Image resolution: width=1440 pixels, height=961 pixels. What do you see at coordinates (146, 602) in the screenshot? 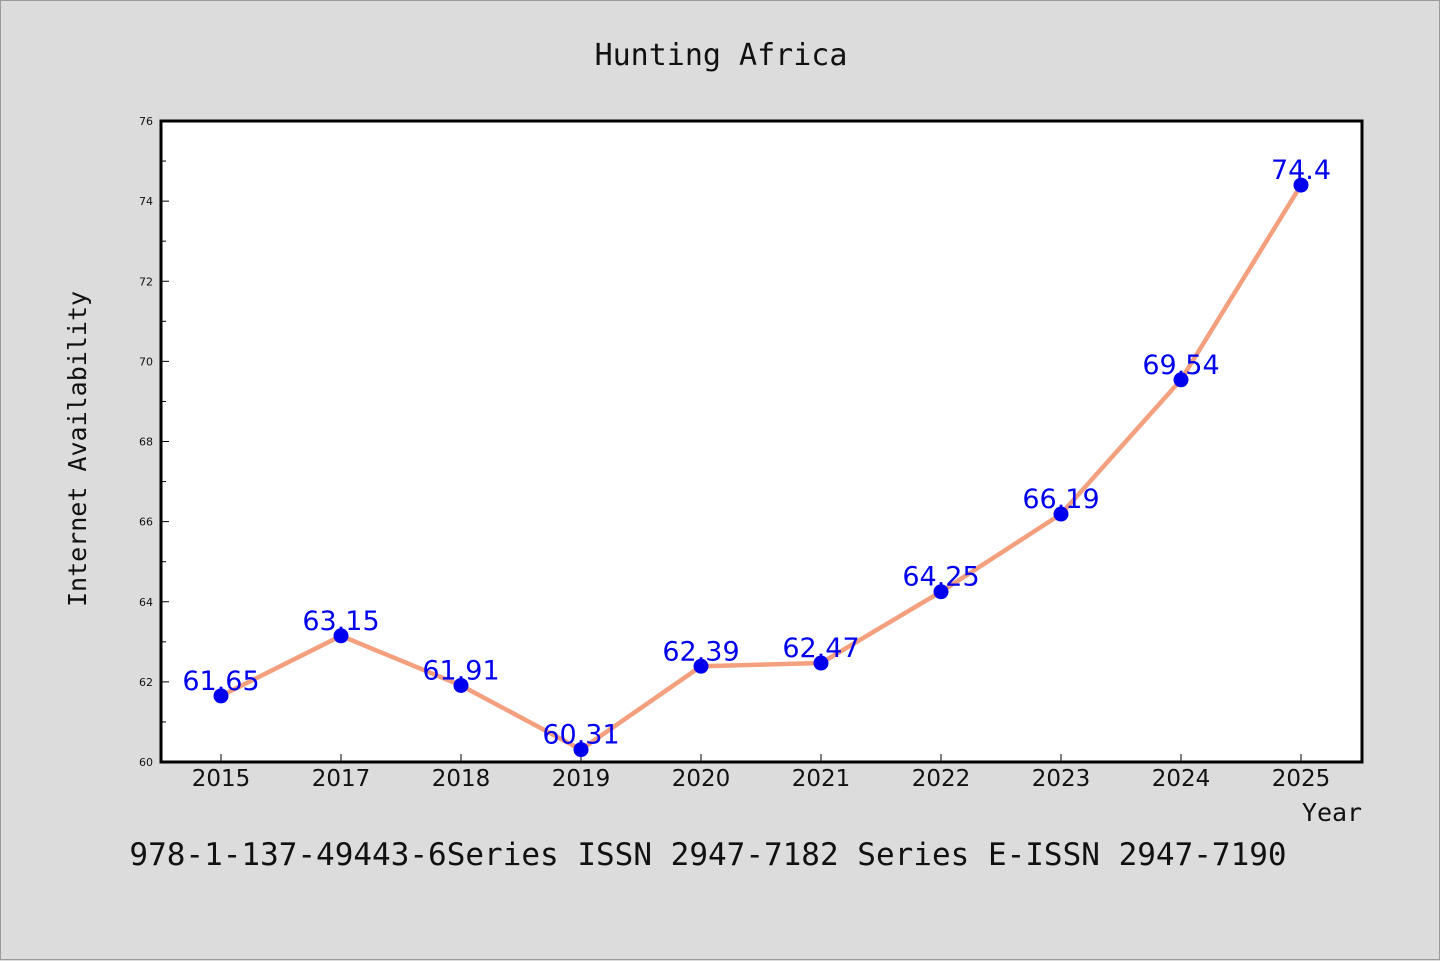
I see `y-tick-label: 64` at bounding box center [146, 602].